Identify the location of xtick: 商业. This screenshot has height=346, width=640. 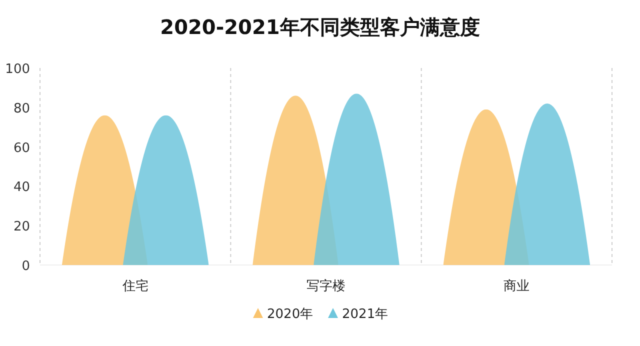
(517, 286).